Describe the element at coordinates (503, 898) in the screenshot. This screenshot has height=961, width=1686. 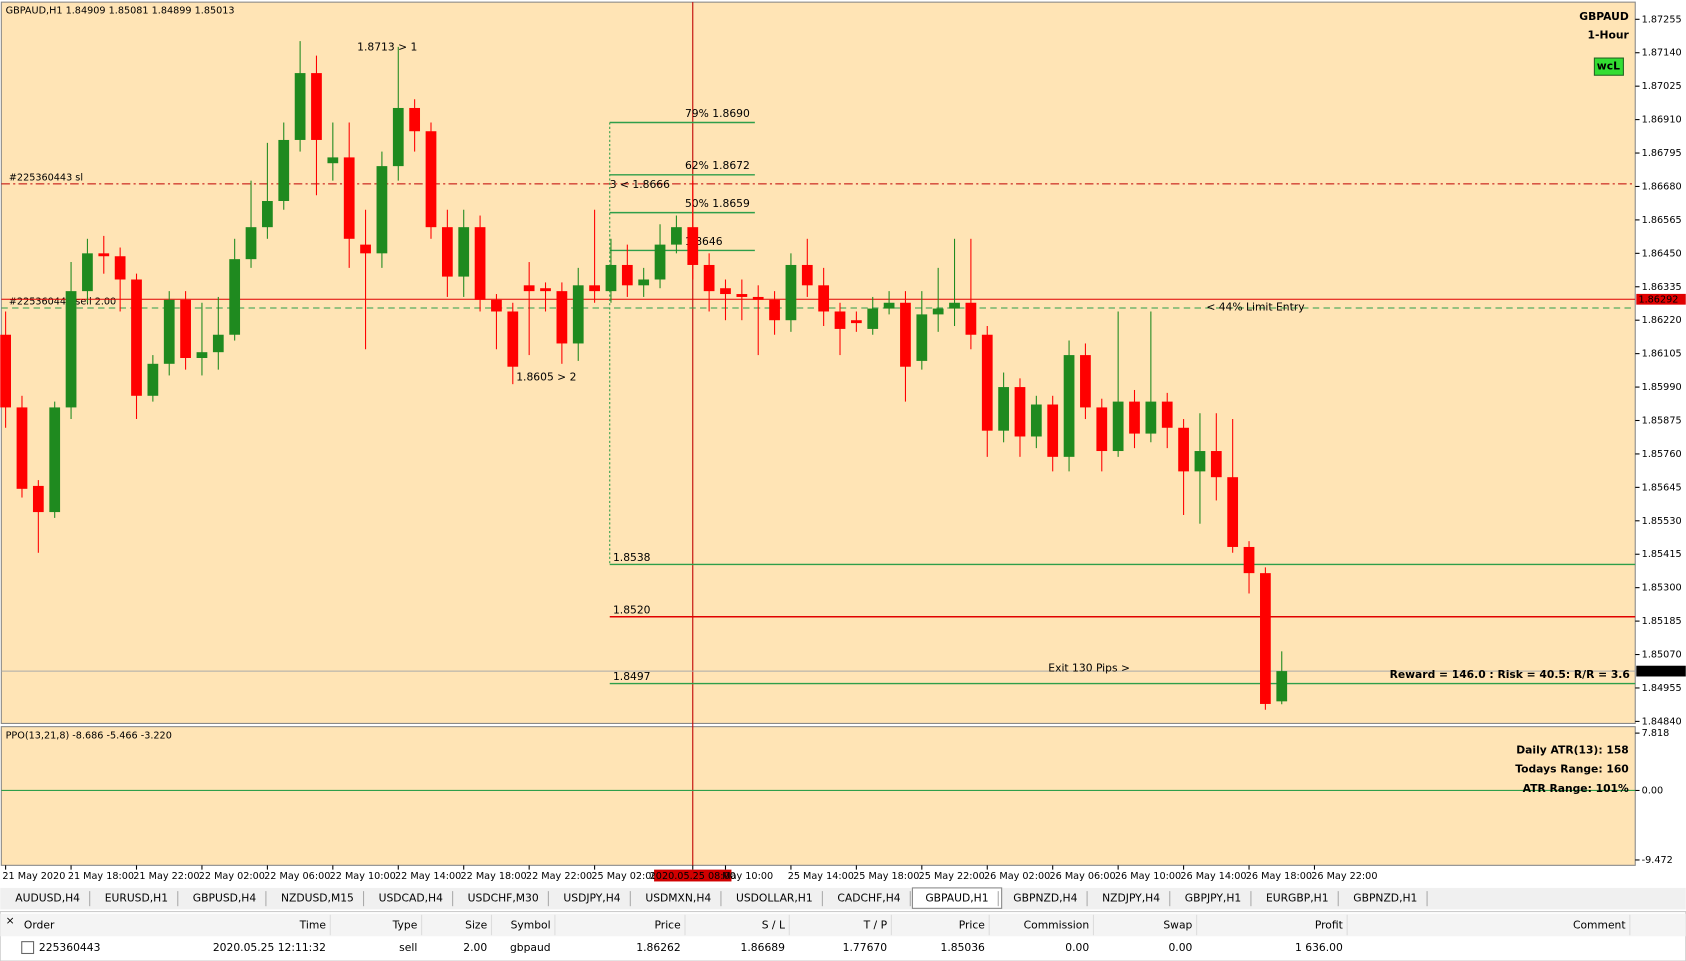
I see `tab: USDCHF,M30` at that location.